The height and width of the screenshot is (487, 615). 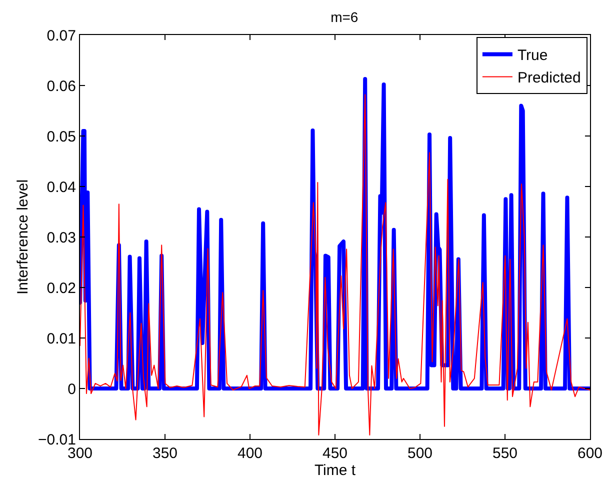 What do you see at coordinates (61, 35) in the screenshot?
I see `y-tick-label: 0.07` at bounding box center [61, 35].